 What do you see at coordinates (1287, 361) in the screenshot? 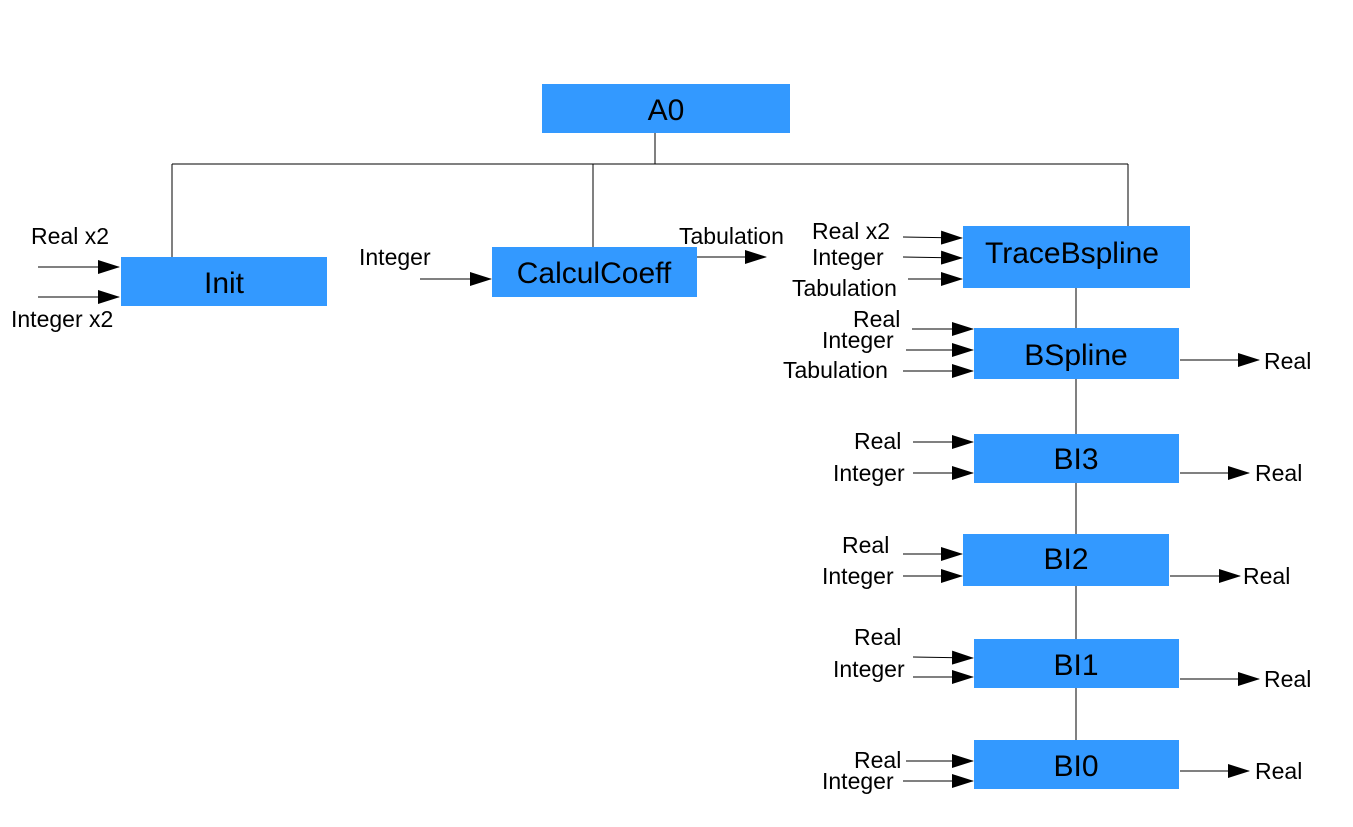
I see `bspline-out-real-label: Real` at bounding box center [1287, 361].